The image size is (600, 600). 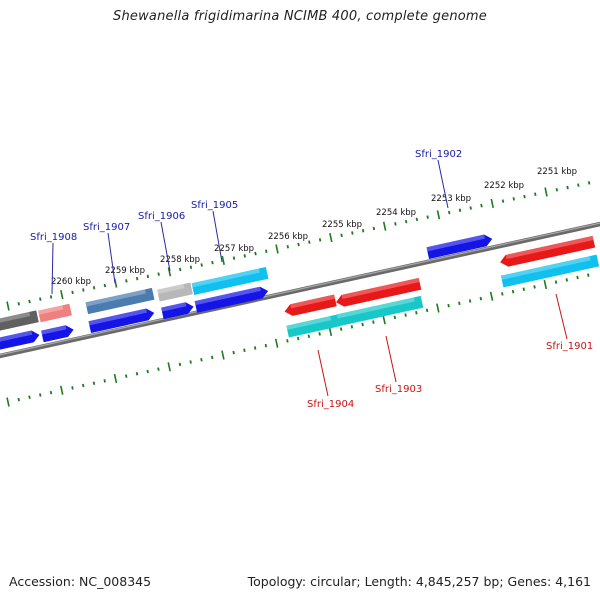 I want to click on gene-feature-upper-5-highlight, so click(x=225, y=278).